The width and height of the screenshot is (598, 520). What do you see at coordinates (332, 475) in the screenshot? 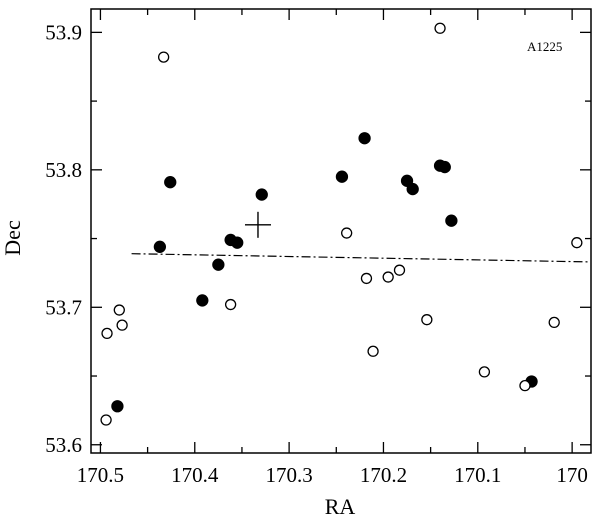
I see `x-tick-labels: 170.5 170.4 170.3 170.2 170.1 170` at bounding box center [332, 475].